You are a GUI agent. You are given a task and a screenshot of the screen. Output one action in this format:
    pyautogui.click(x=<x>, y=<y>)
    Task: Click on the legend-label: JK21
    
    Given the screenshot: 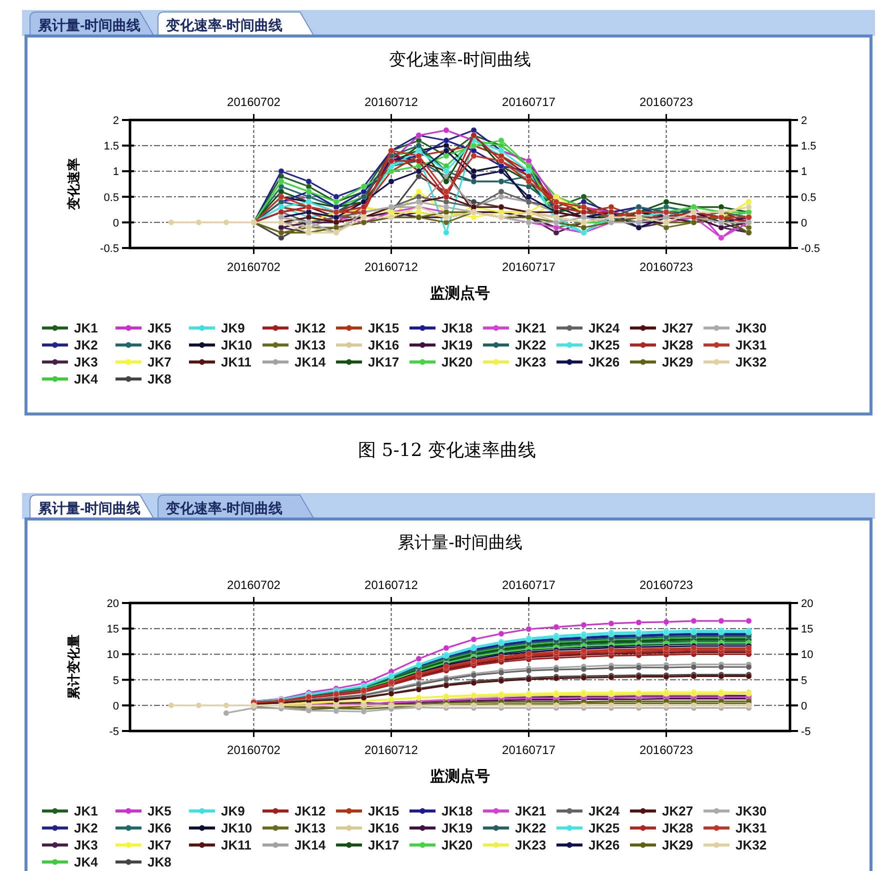 What is the action you would take?
    pyautogui.click(x=530, y=811)
    